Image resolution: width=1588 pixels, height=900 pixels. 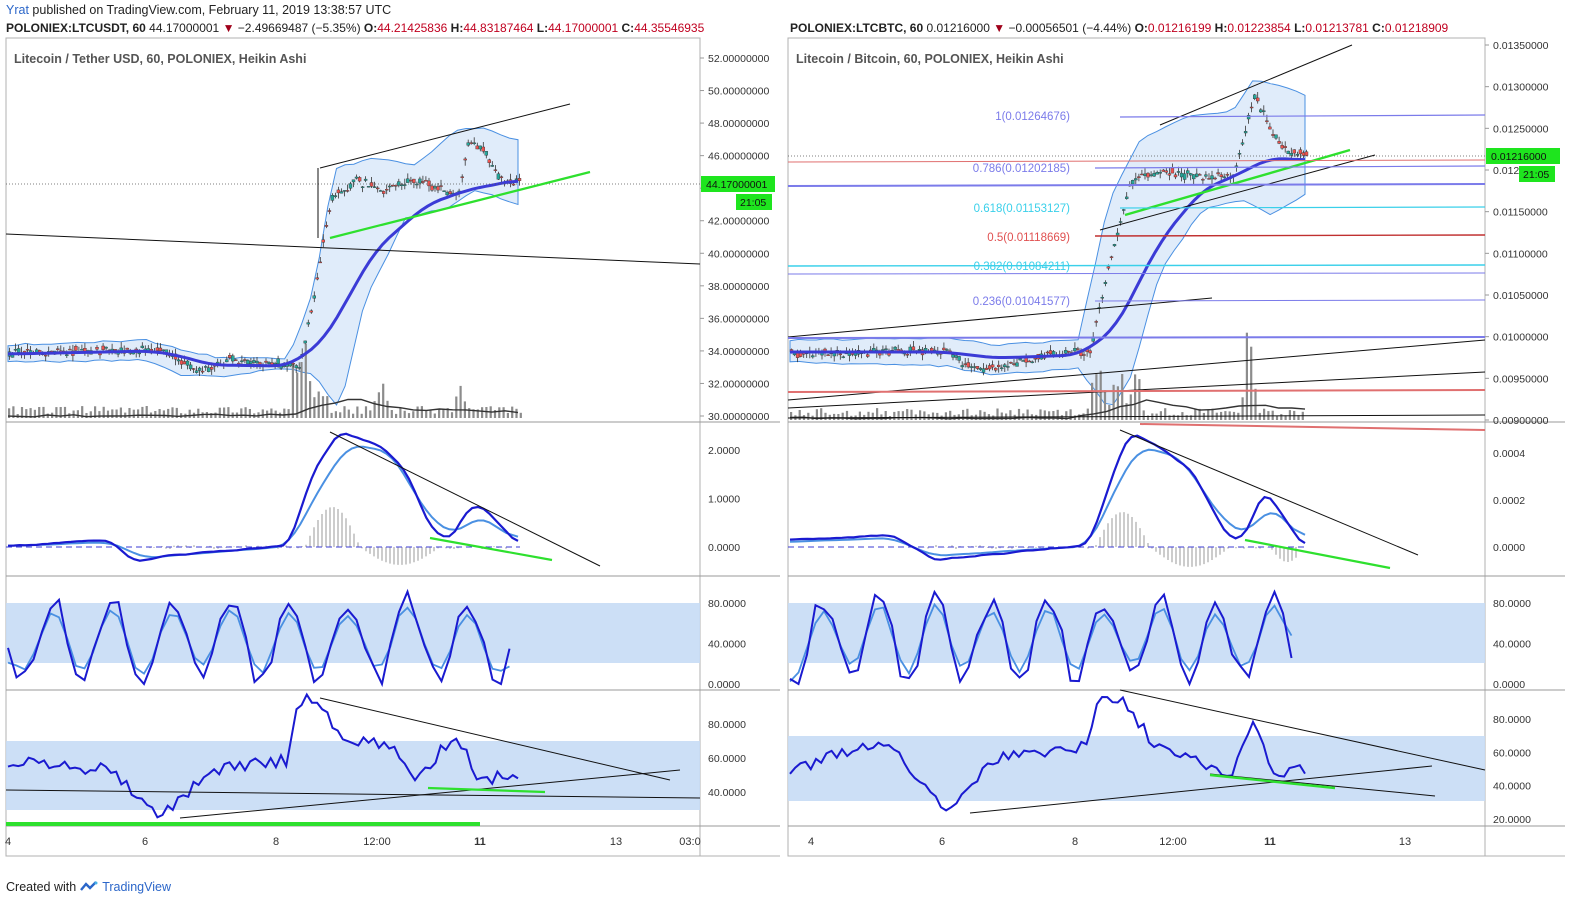 What do you see at coordinates (738, 184) in the screenshot?
I see `last-price-tag` at bounding box center [738, 184].